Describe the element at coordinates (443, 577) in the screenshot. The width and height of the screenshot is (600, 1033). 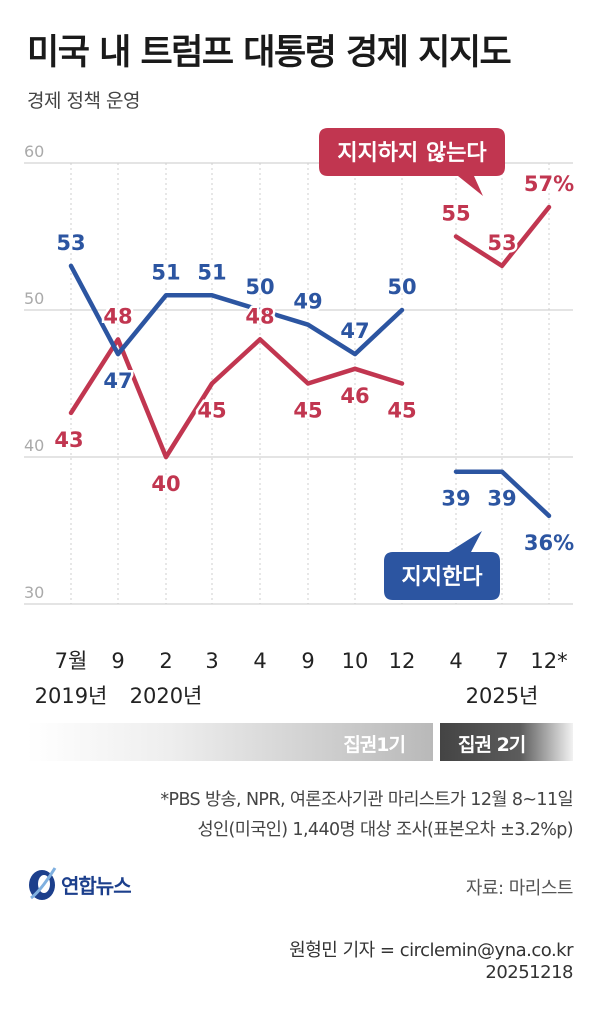
I see `legend-label-support: 지지한다` at that location.